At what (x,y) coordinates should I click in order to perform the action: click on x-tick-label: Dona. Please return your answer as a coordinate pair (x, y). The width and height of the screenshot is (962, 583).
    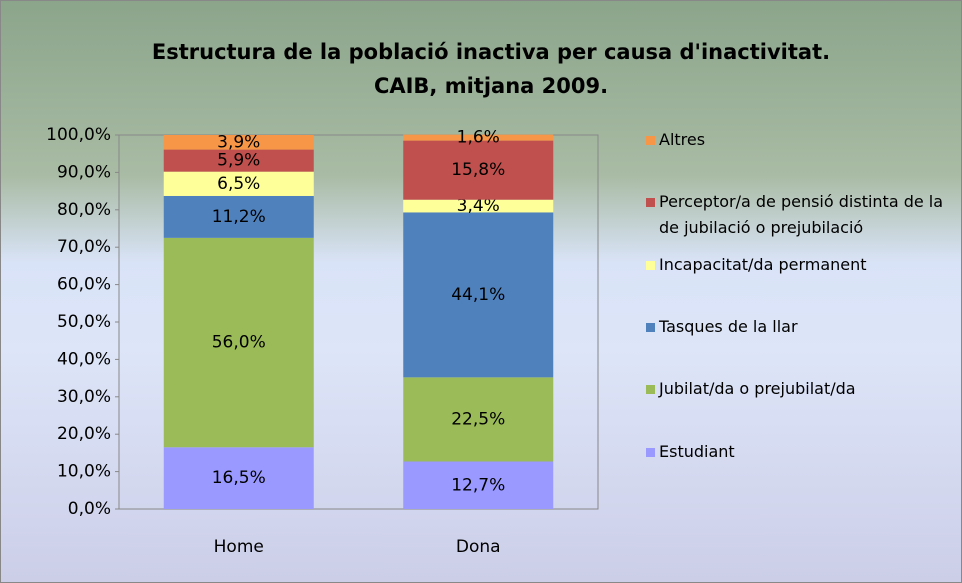
    Looking at the image, I should click on (478, 547).